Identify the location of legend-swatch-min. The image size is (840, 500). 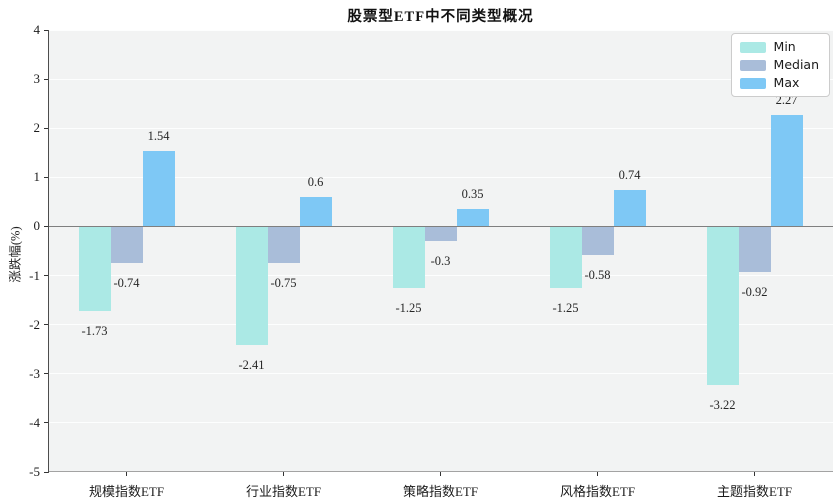
(752, 47).